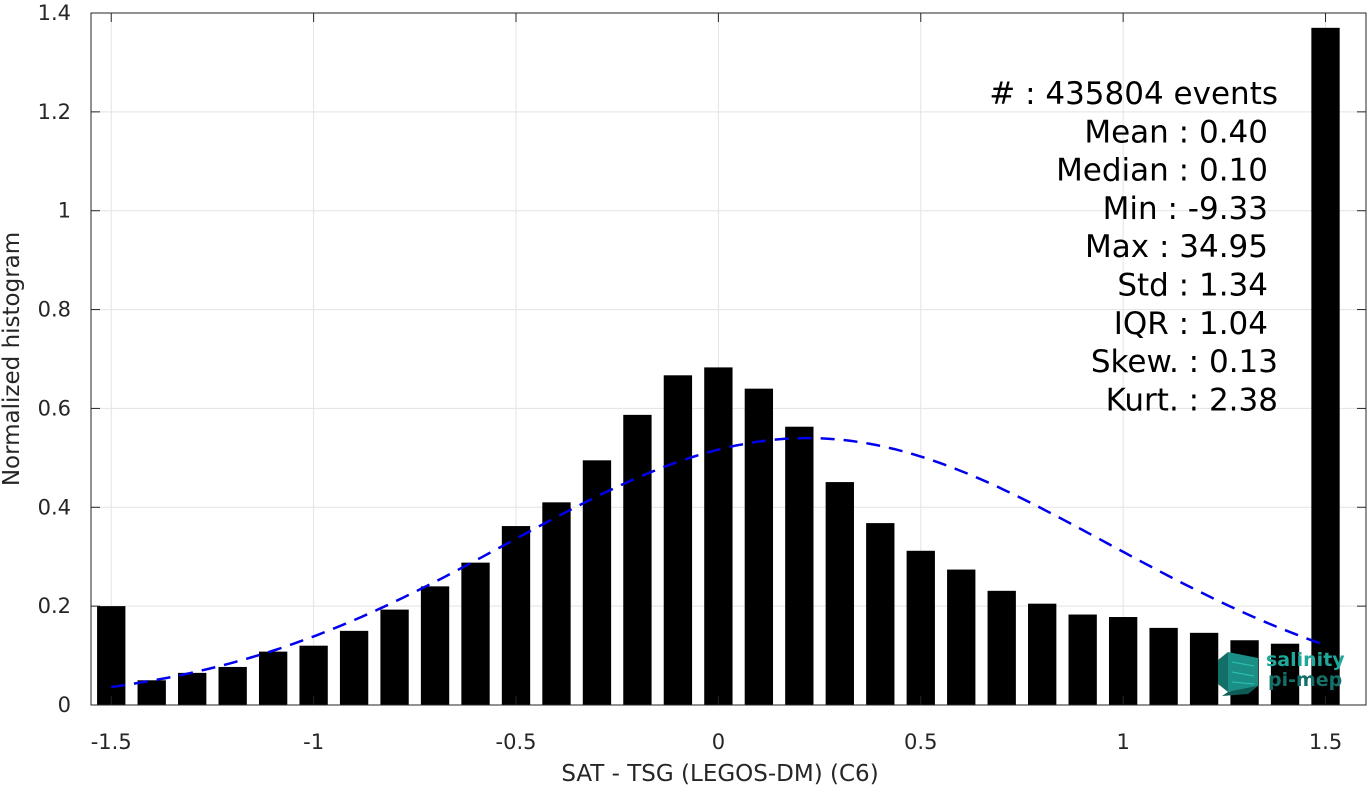 This screenshot has width=1367, height=785. Describe the element at coordinates (54, 359) in the screenshot. I see `y-tick-labels: 0 0.2 0.4 0.6 0.8 1 1.2 1.4` at that location.